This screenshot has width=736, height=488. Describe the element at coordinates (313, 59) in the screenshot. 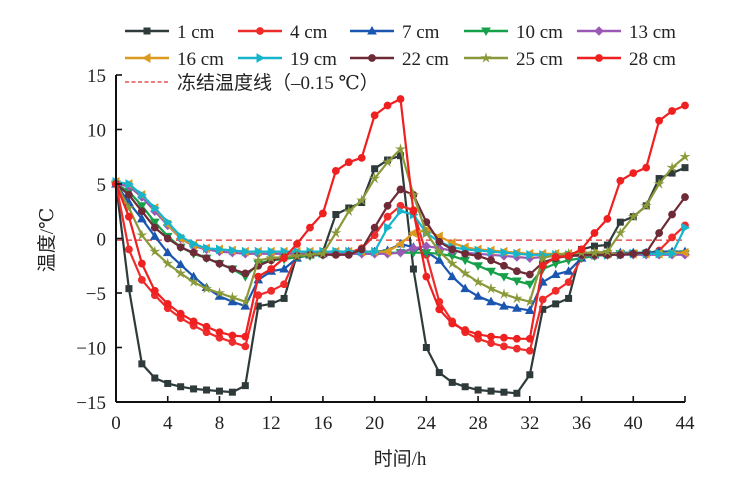

I see `legend-label: 19 cm` at that location.